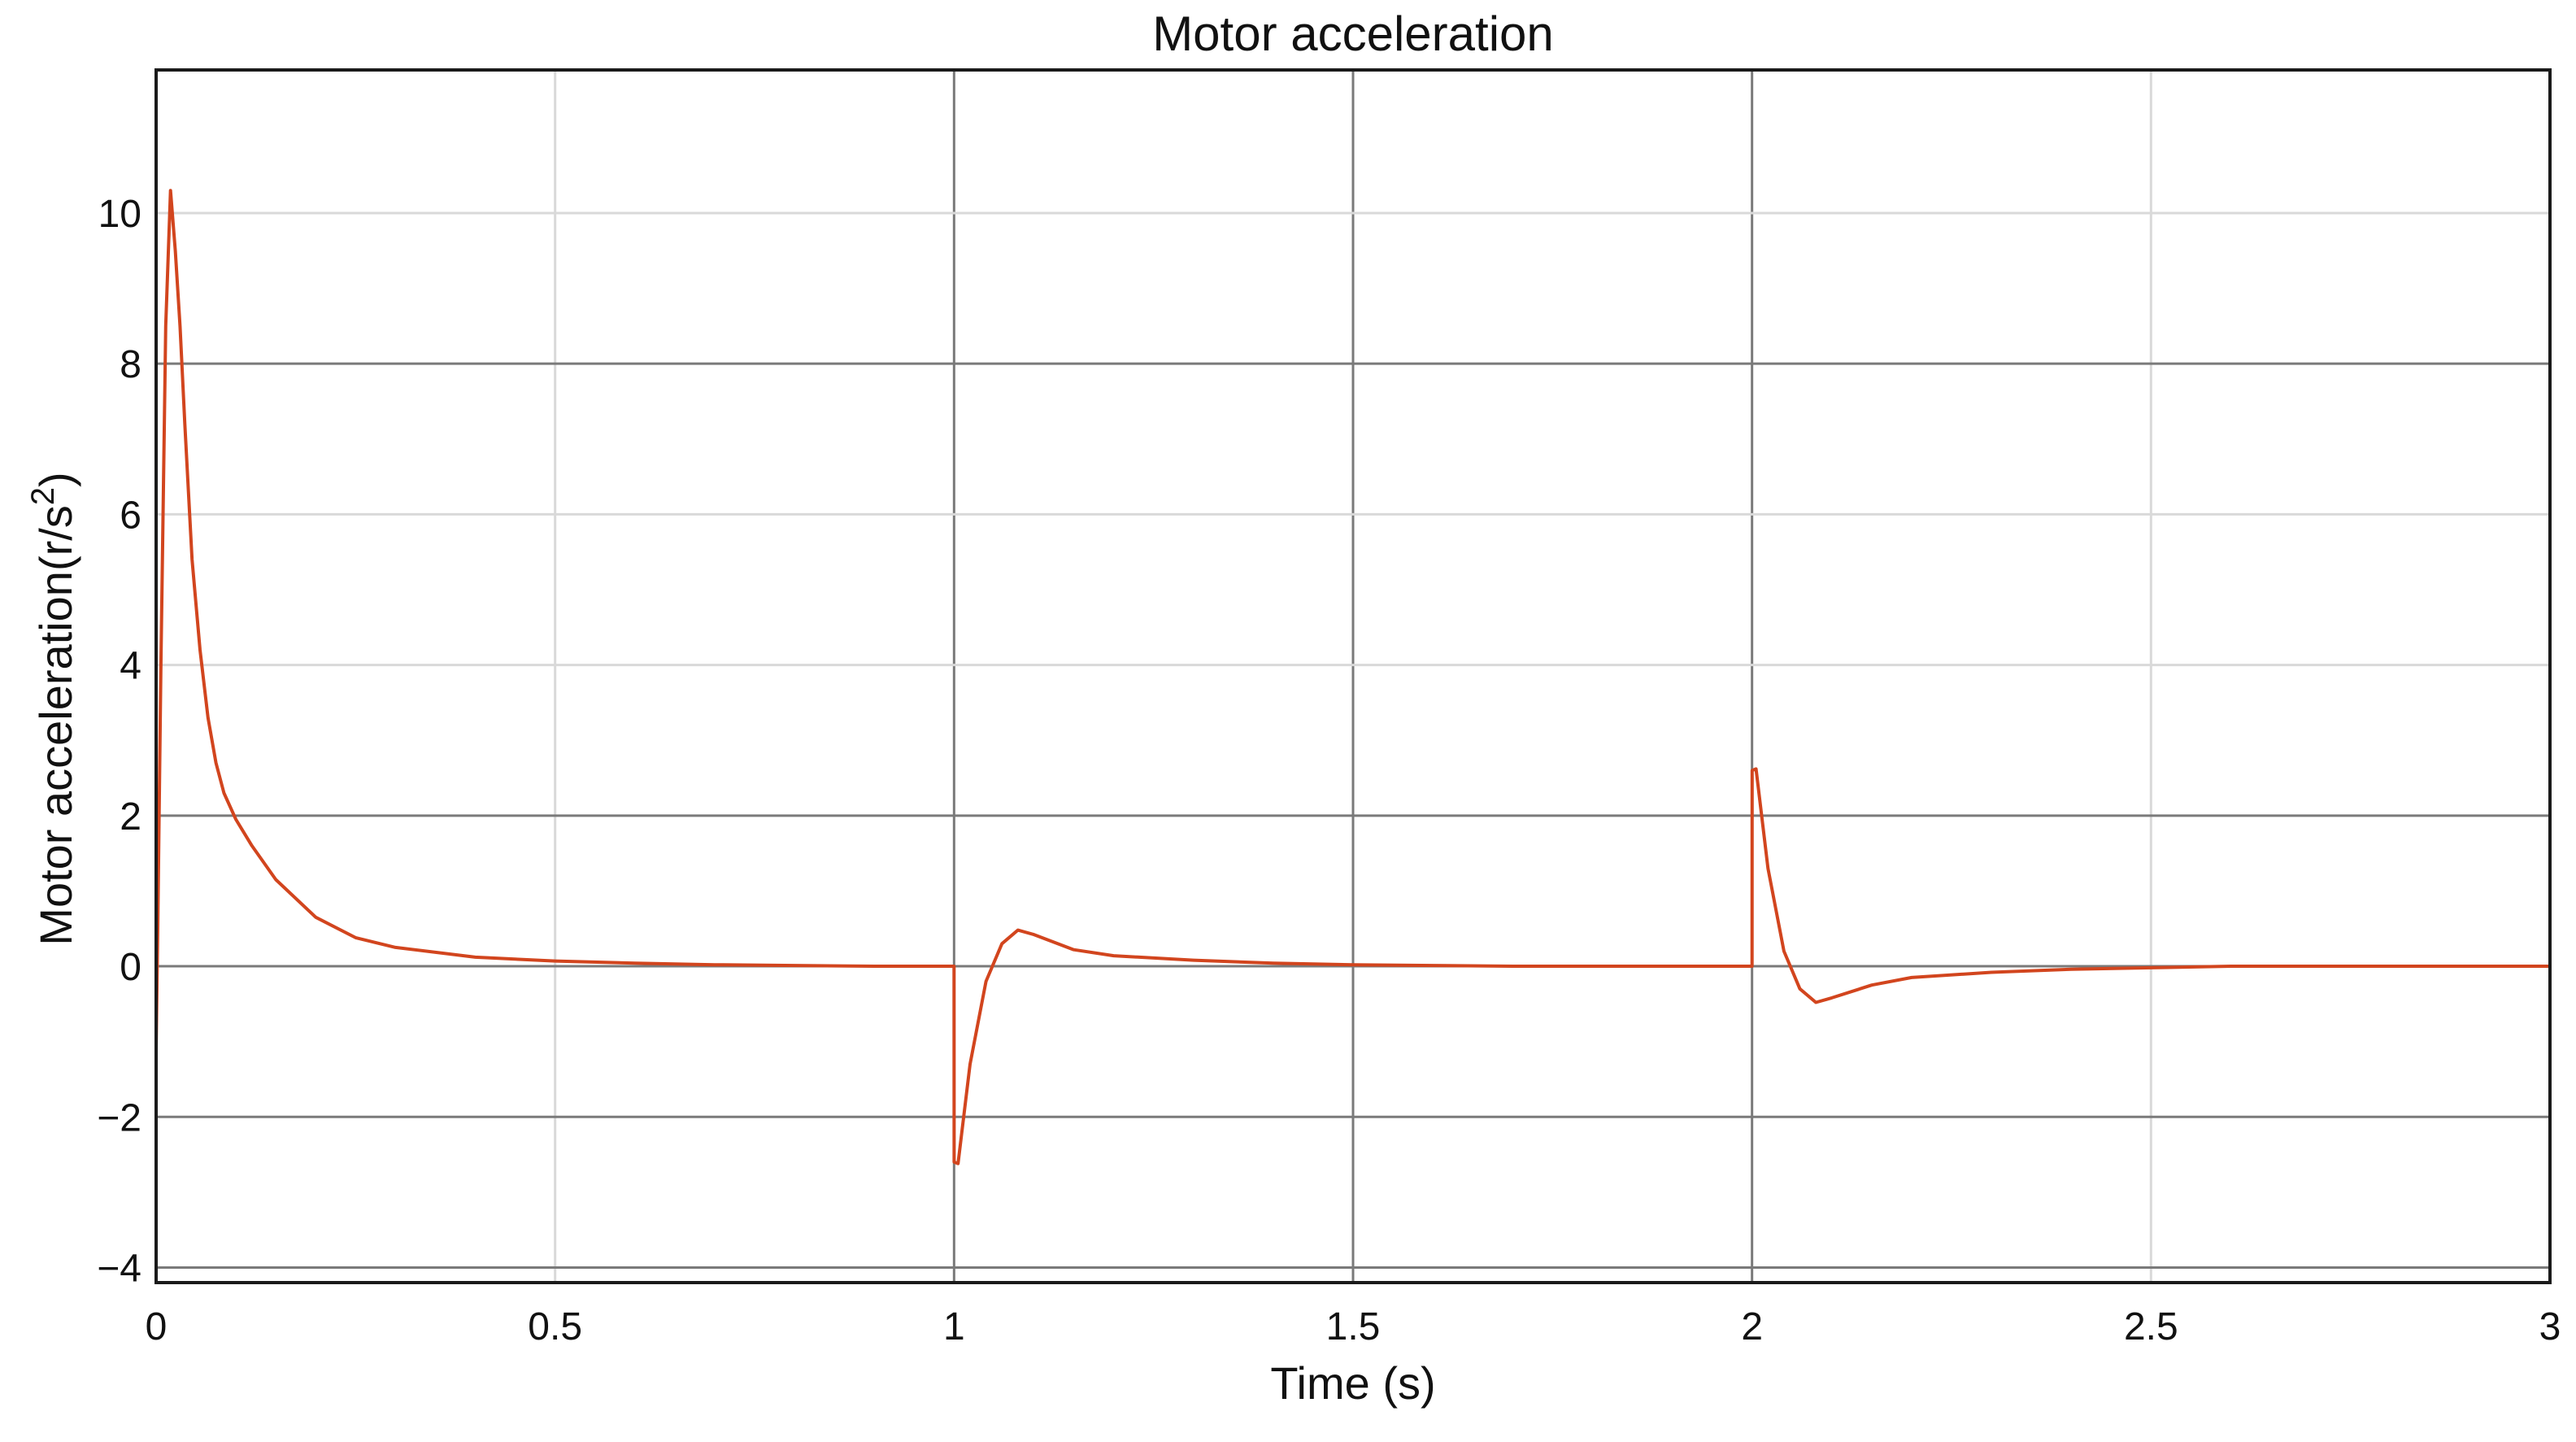 This screenshot has height=1442, width=2576. What do you see at coordinates (1354, 1326) in the screenshot?
I see `x-tick-label: 1.5` at bounding box center [1354, 1326].